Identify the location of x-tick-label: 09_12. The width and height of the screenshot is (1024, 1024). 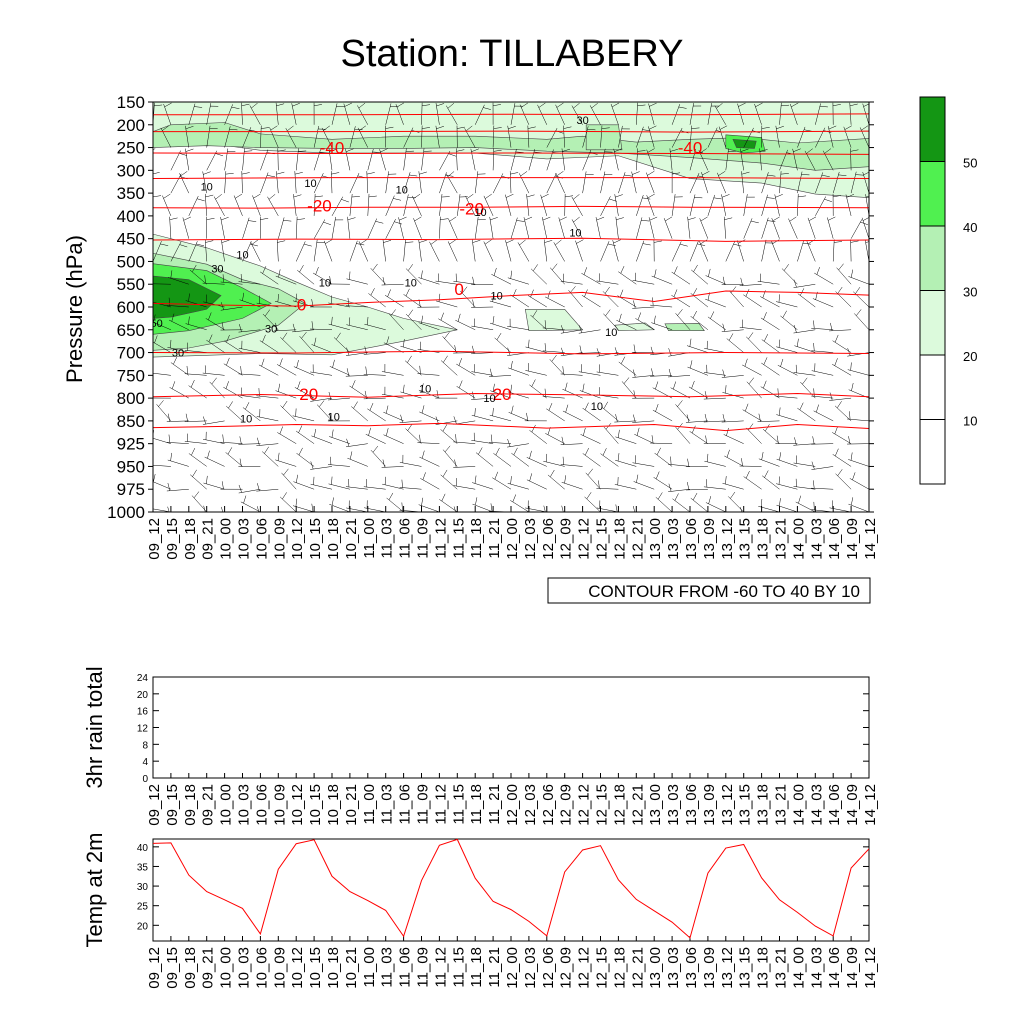
(154, 539).